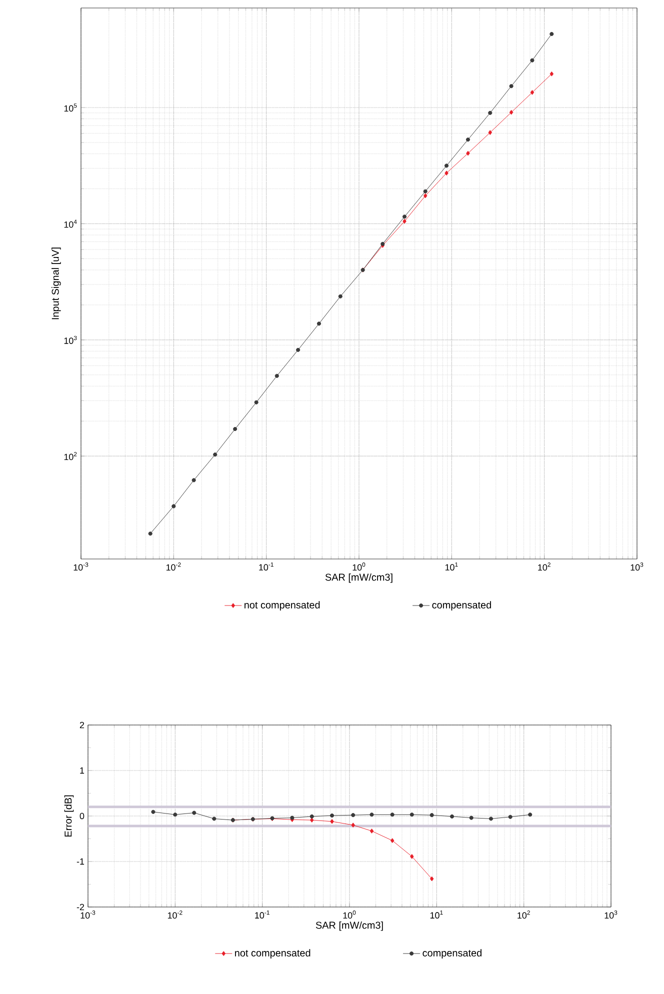  Describe the element at coordinates (56, 284) in the screenshot. I see `y-axis-title: Input Signal [uV]` at that location.